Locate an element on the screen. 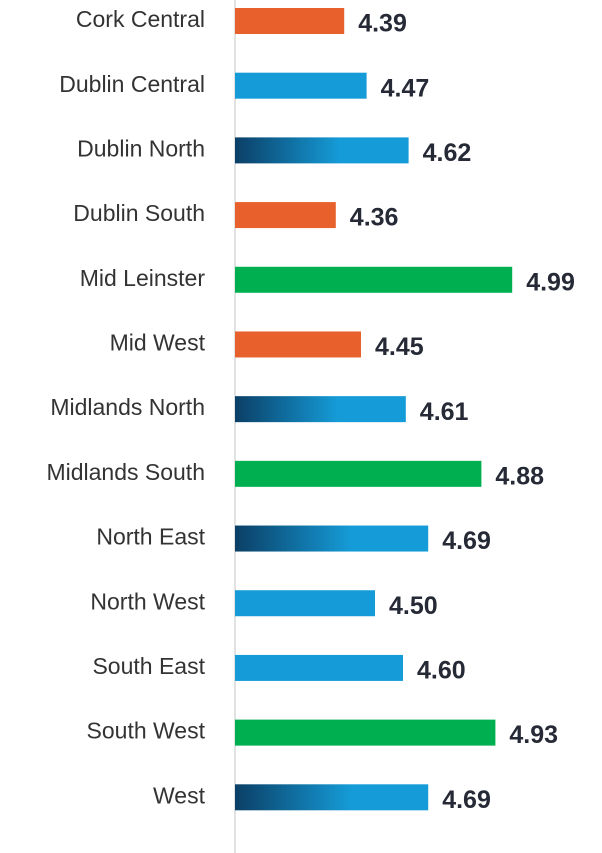 This screenshot has width=602, height=853. category-label: Mid West is located at coordinates (158, 343).